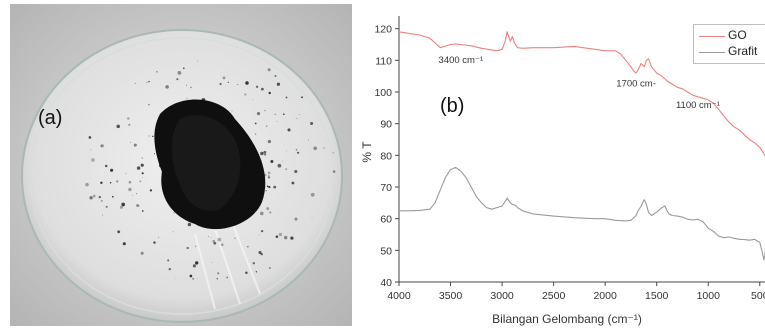  Describe the element at coordinates (50, 118) in the screenshot. I see `panel-a-label: (a)` at that location.